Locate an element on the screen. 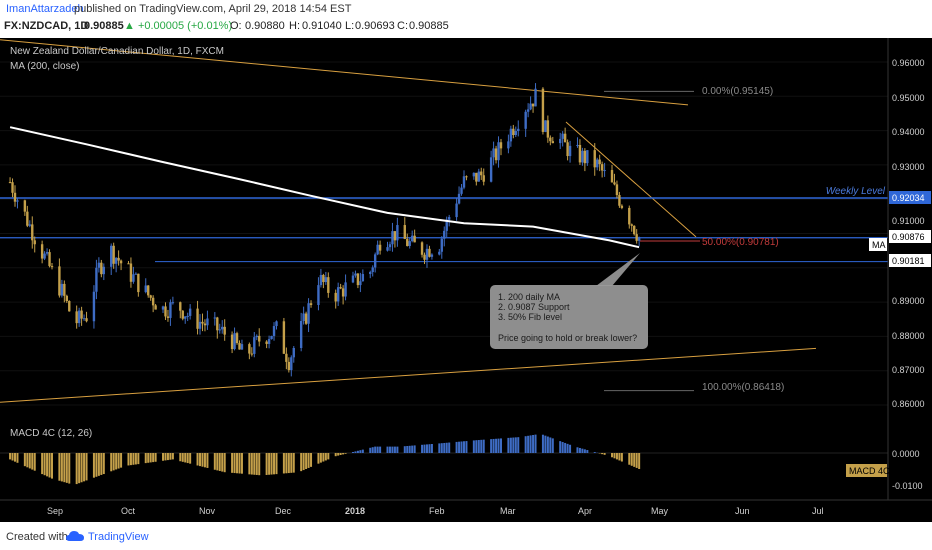 Image resolution: width=932 pixels, height=550 pixels. macd-tick-0: 0.0000 is located at coordinates (906, 454).